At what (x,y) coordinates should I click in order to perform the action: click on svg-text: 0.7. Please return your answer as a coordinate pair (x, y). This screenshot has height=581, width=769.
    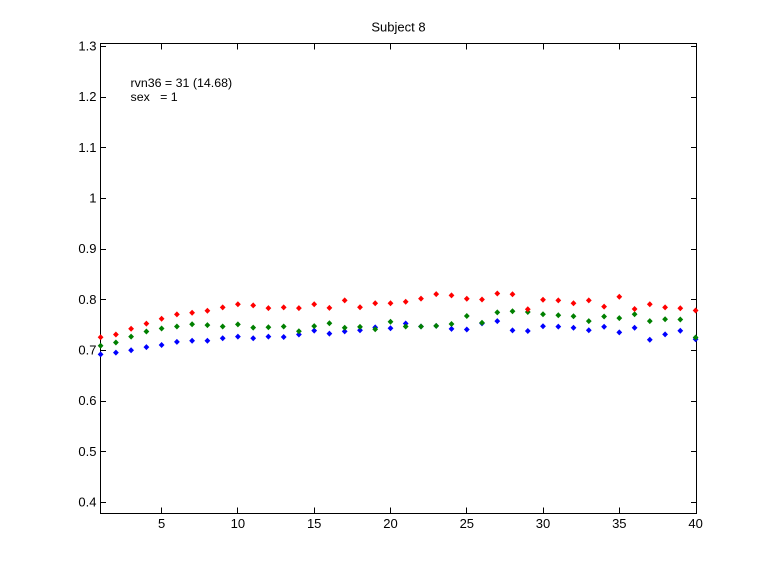
    Looking at the image, I should click on (87, 350).